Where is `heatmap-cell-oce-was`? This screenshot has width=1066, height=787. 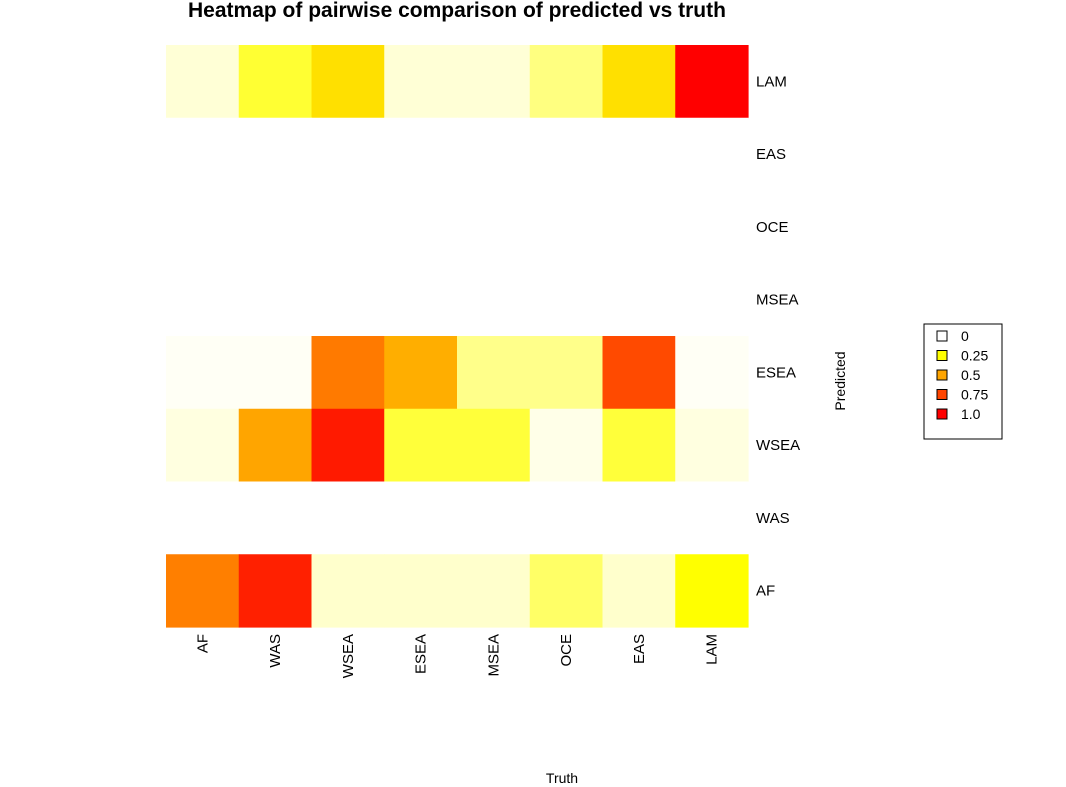 heatmap-cell-oce-was is located at coordinates (275, 227).